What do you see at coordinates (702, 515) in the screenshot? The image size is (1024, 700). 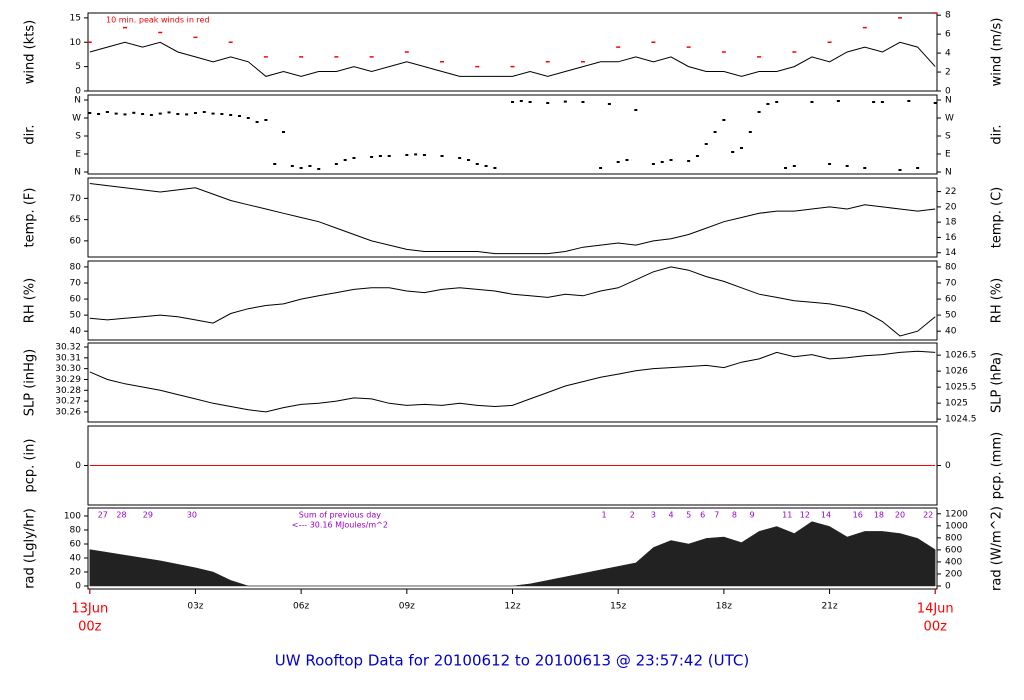 I see `annotation: 6` at bounding box center [702, 515].